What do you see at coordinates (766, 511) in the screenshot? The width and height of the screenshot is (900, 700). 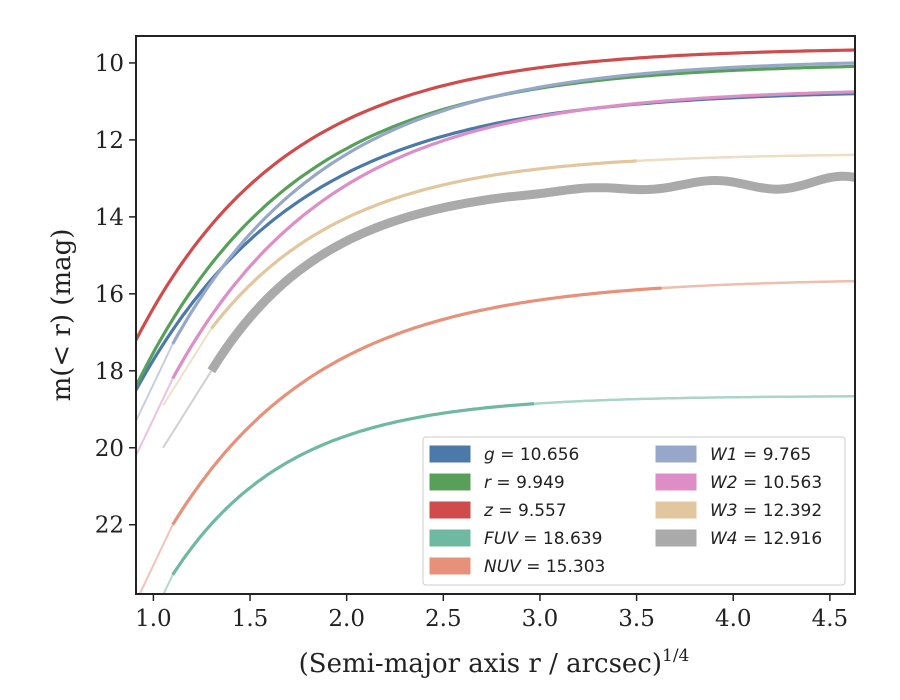 I see `legend-label-w3: W3 = 12.392` at bounding box center [766, 511].